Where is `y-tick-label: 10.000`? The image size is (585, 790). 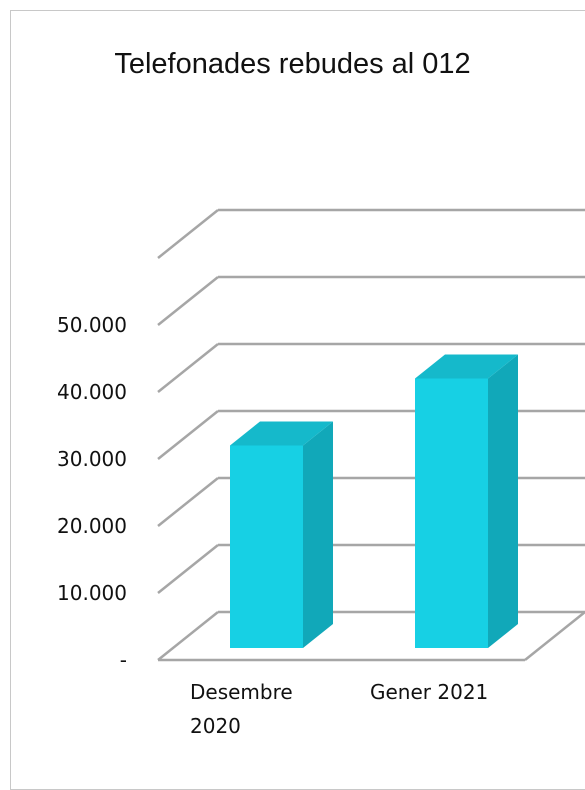
y-tick-label: 10.000 is located at coordinates (92, 593).